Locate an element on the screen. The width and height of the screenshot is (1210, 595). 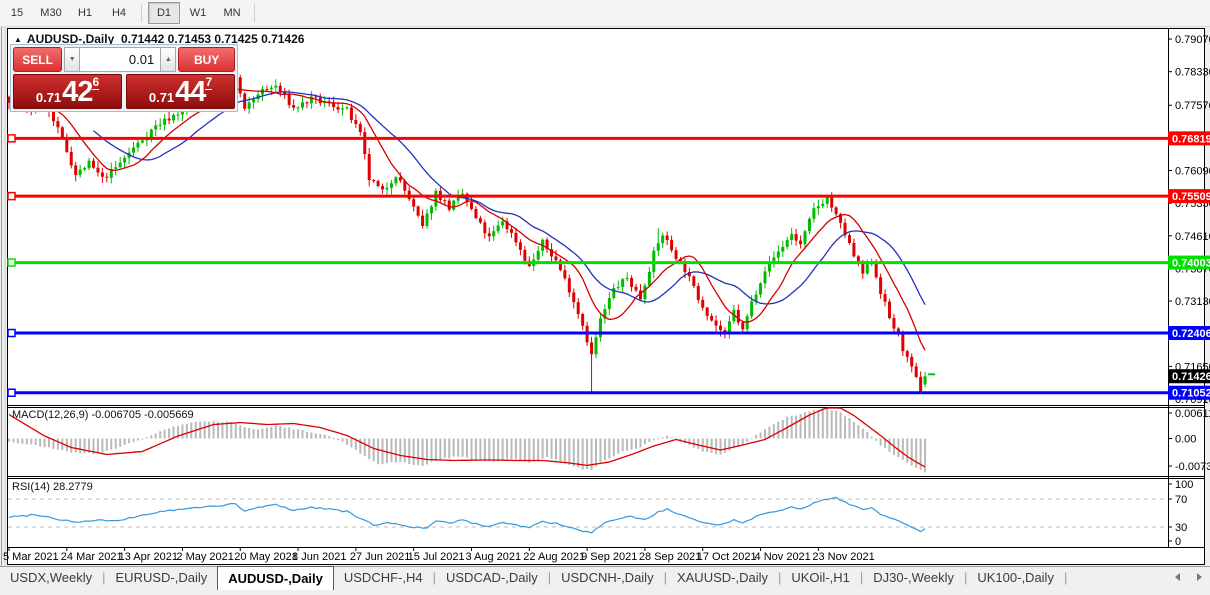
macd-indicator-label: MACD(12,26,9) -0.006705 -0.005669 is located at coordinates (103, 415).